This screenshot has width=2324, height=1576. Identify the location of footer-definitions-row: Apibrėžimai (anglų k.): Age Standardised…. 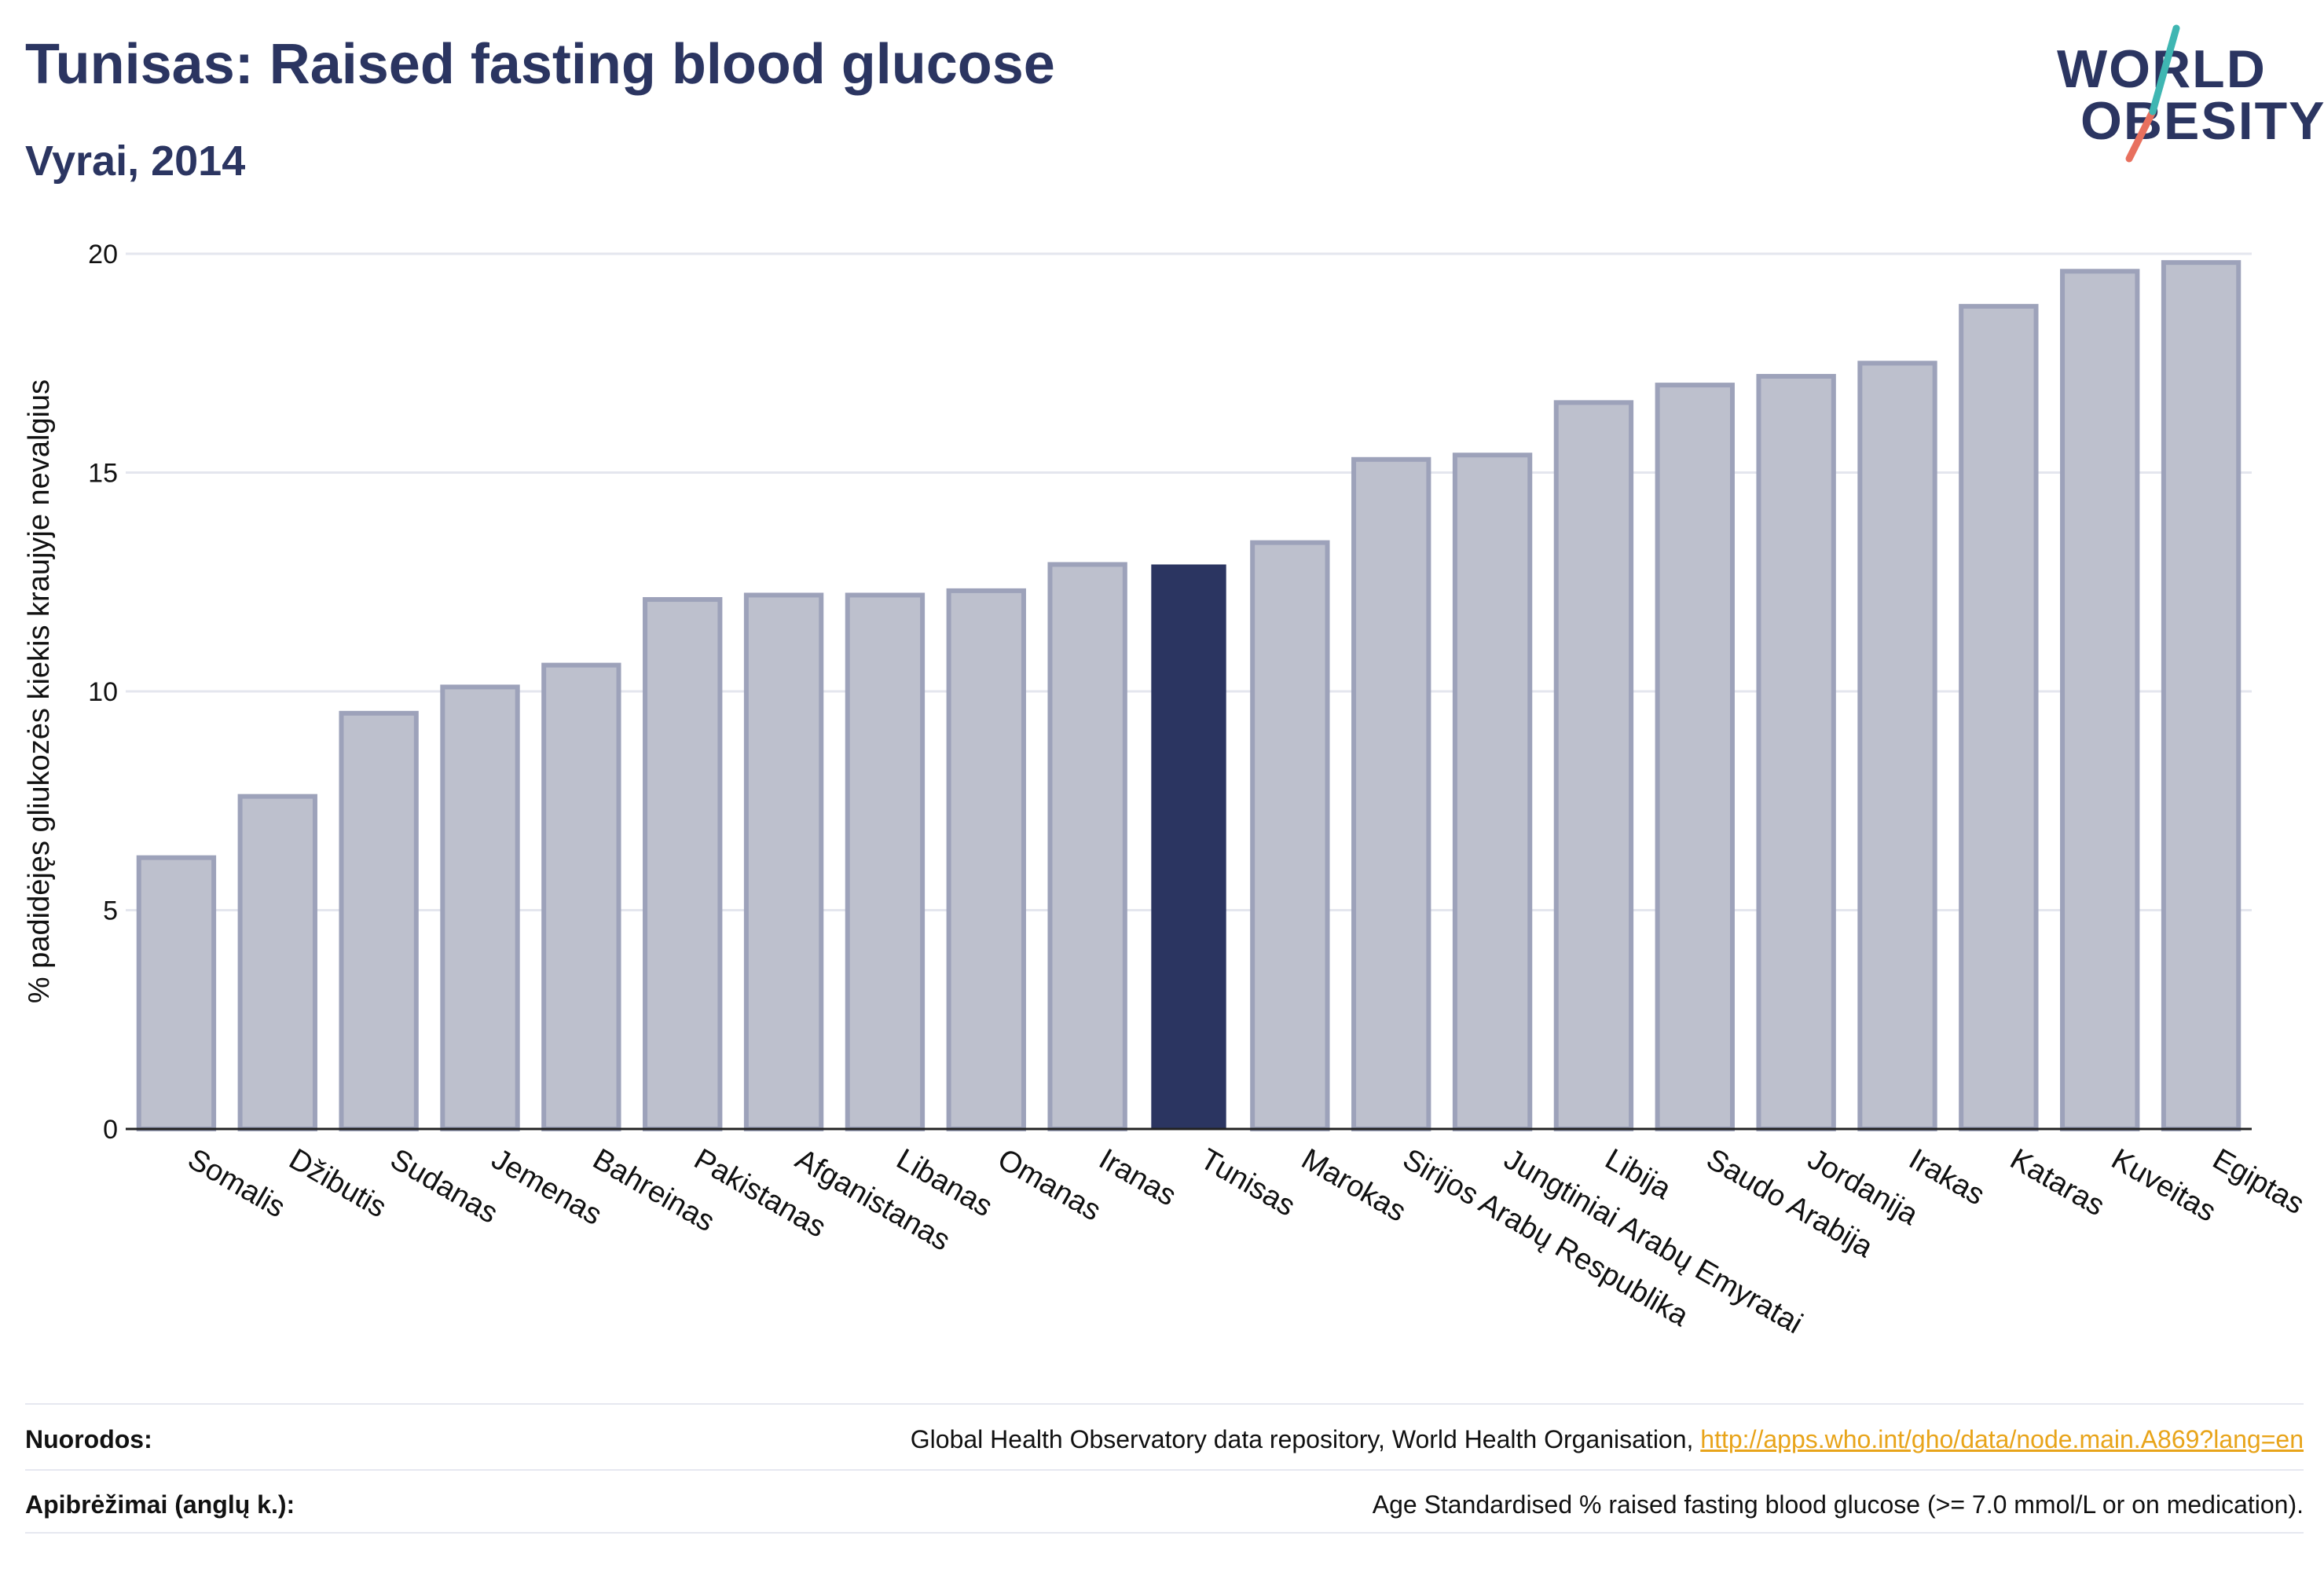
(1164, 1504).